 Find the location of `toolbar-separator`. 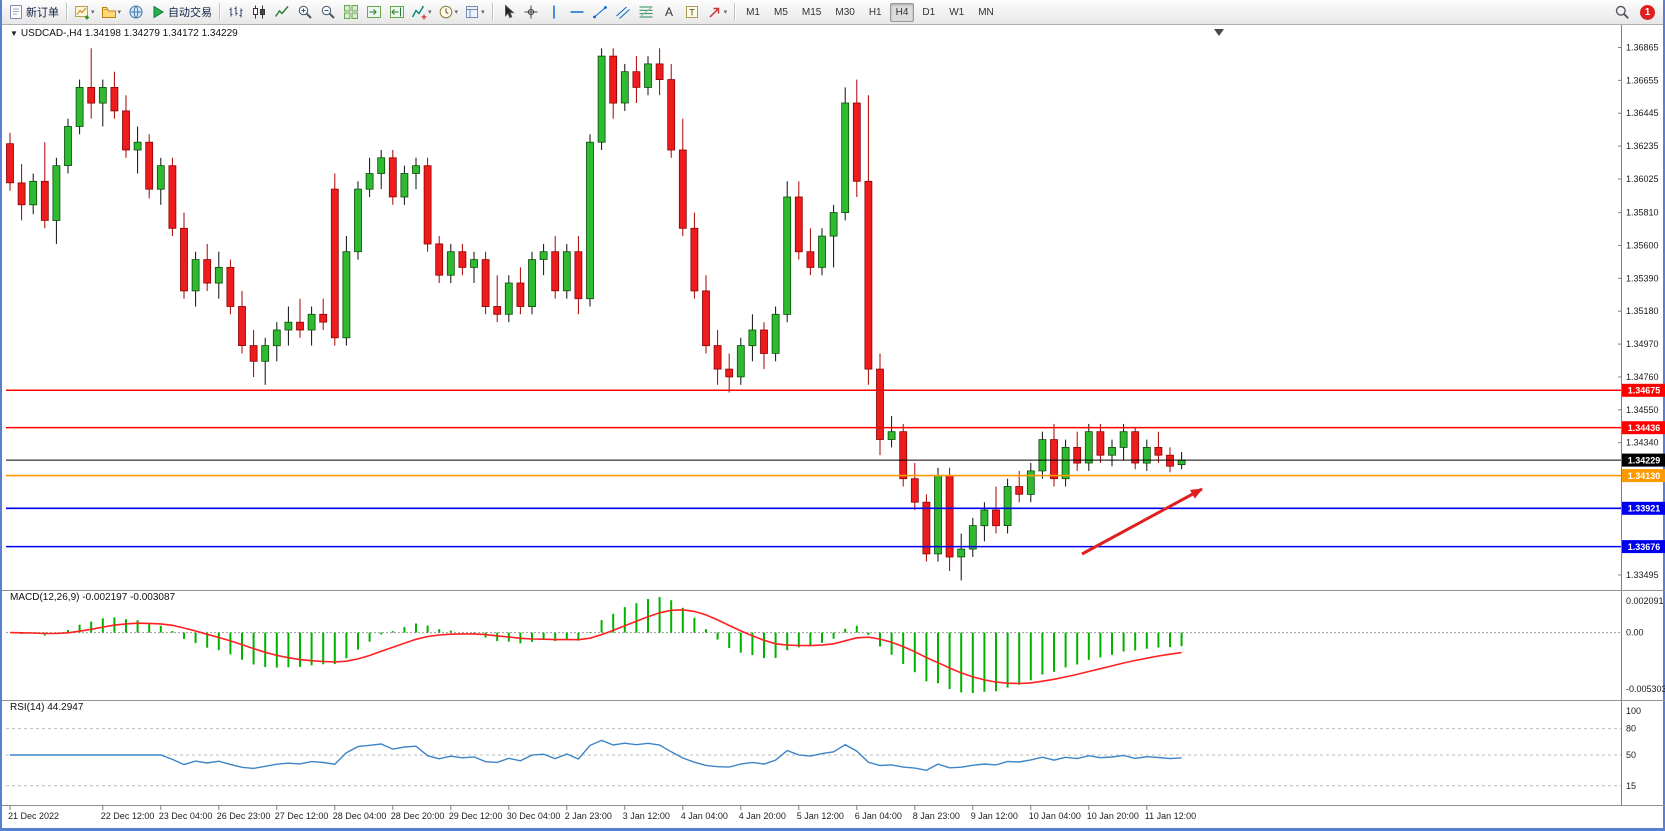

toolbar-separator is located at coordinates (492, 12).